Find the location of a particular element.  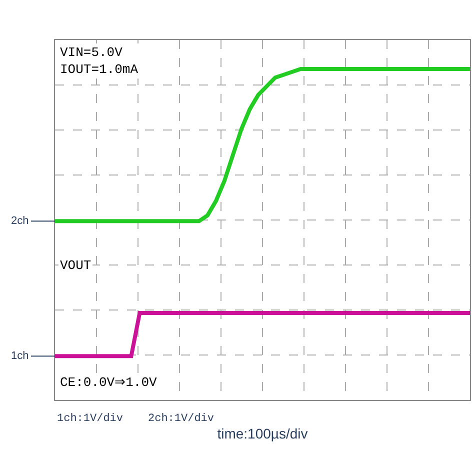

series-label: CE:0.0V⇒1.0V is located at coordinates (109, 382).